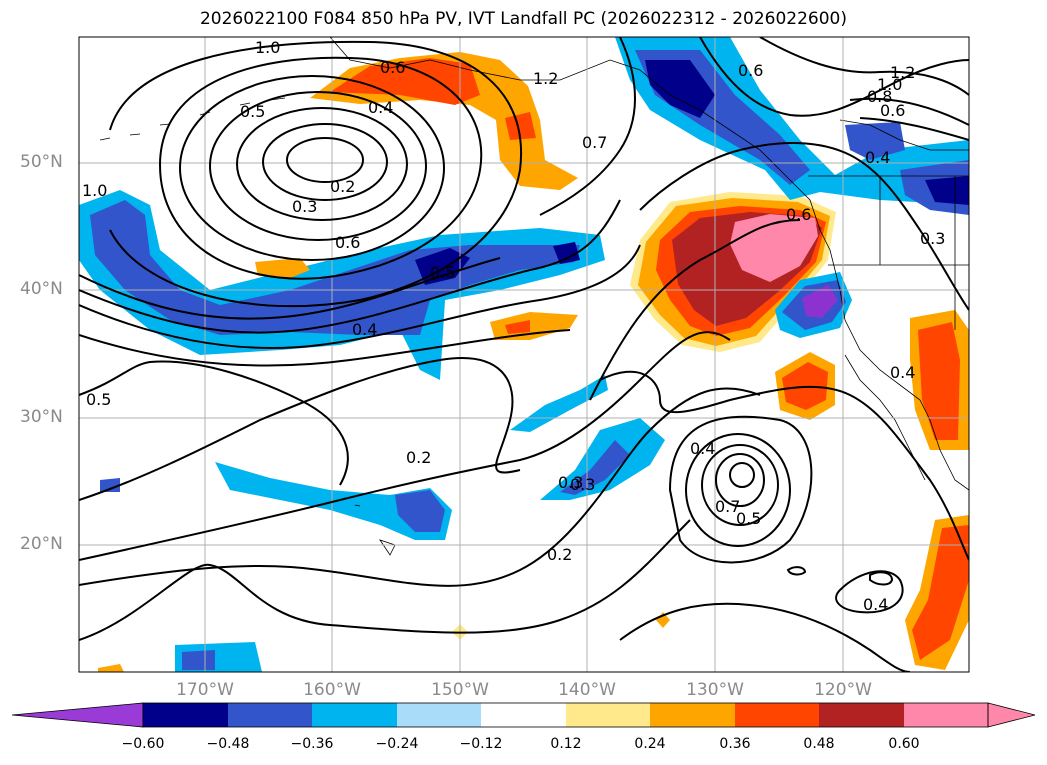 The width and height of the screenshot is (1047, 765). I want to click on lat-label: 30°N, so click(41, 417).